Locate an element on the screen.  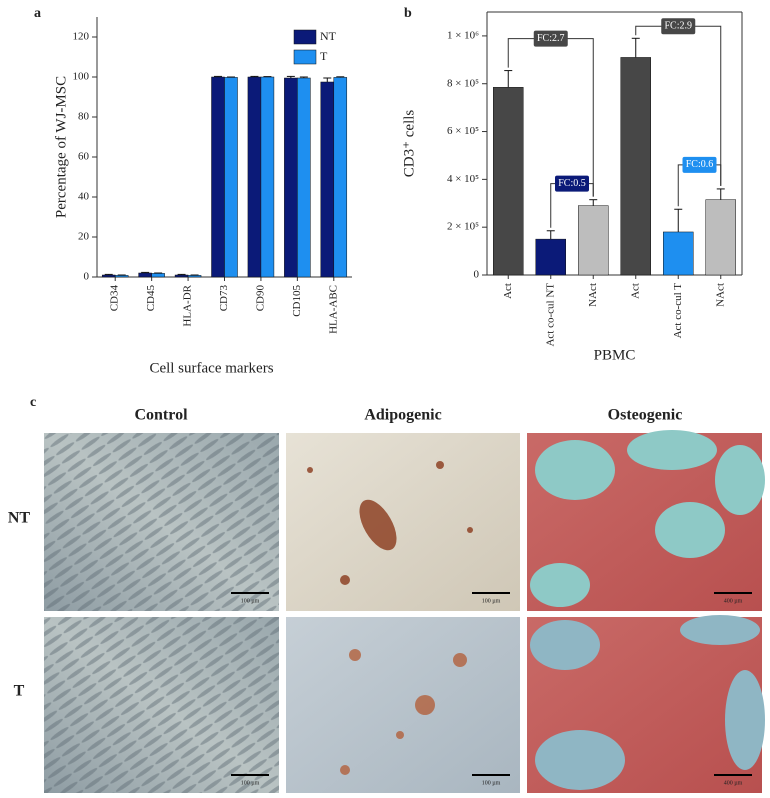
y-tick-label: 6 × 10⁵ is located at coordinates (463, 131).